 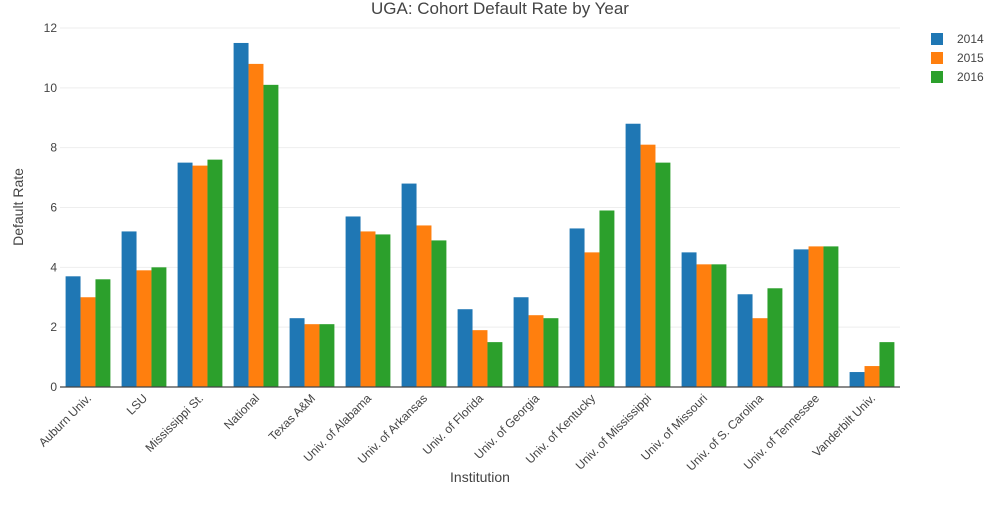 I want to click on bar: Univ. of Tennessee 2015: 4.7, so click(x=816, y=316).